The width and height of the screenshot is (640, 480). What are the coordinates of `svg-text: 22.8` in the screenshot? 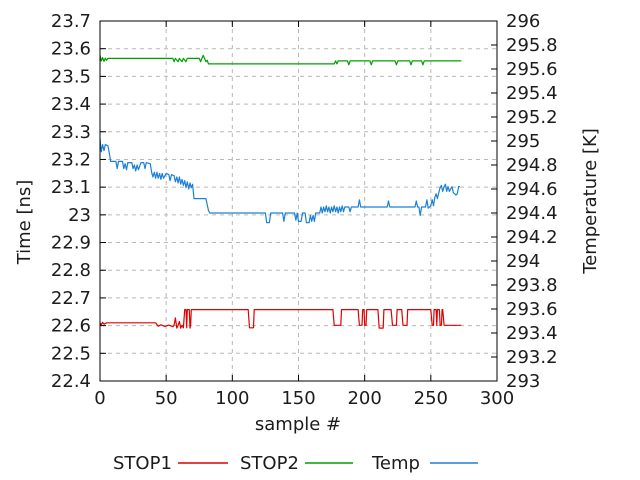 It's located at (71, 270).